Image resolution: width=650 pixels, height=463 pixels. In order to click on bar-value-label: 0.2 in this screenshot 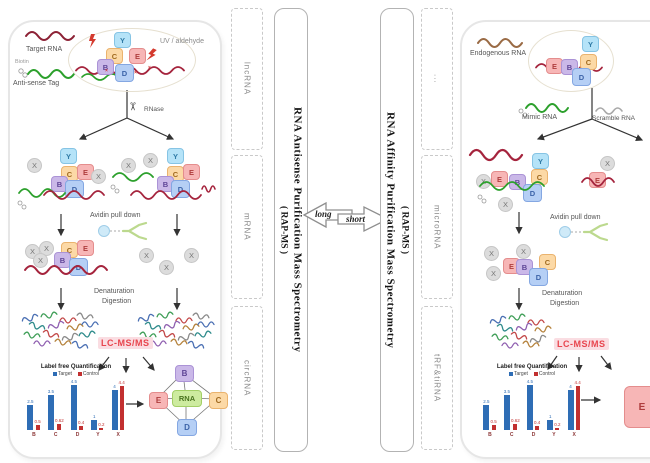, I will do `click(101, 424)`.